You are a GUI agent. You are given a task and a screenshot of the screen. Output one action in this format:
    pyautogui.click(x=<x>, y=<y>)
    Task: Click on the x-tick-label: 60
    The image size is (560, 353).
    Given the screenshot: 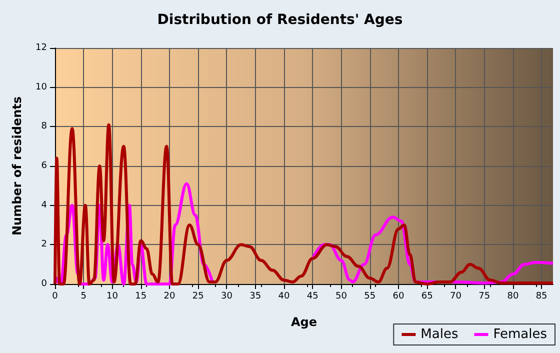 What is the action you would take?
    pyautogui.click(x=398, y=297)
    